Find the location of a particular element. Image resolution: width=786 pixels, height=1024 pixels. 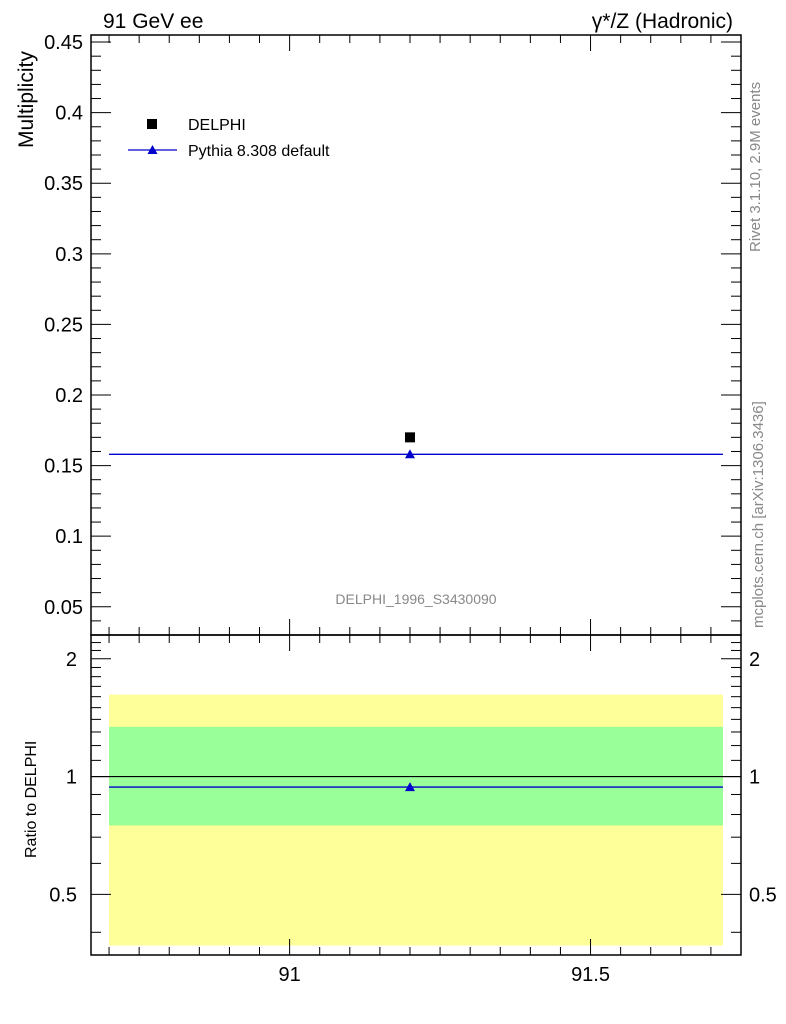

legend-marker-delphi is located at coordinates (152, 124).